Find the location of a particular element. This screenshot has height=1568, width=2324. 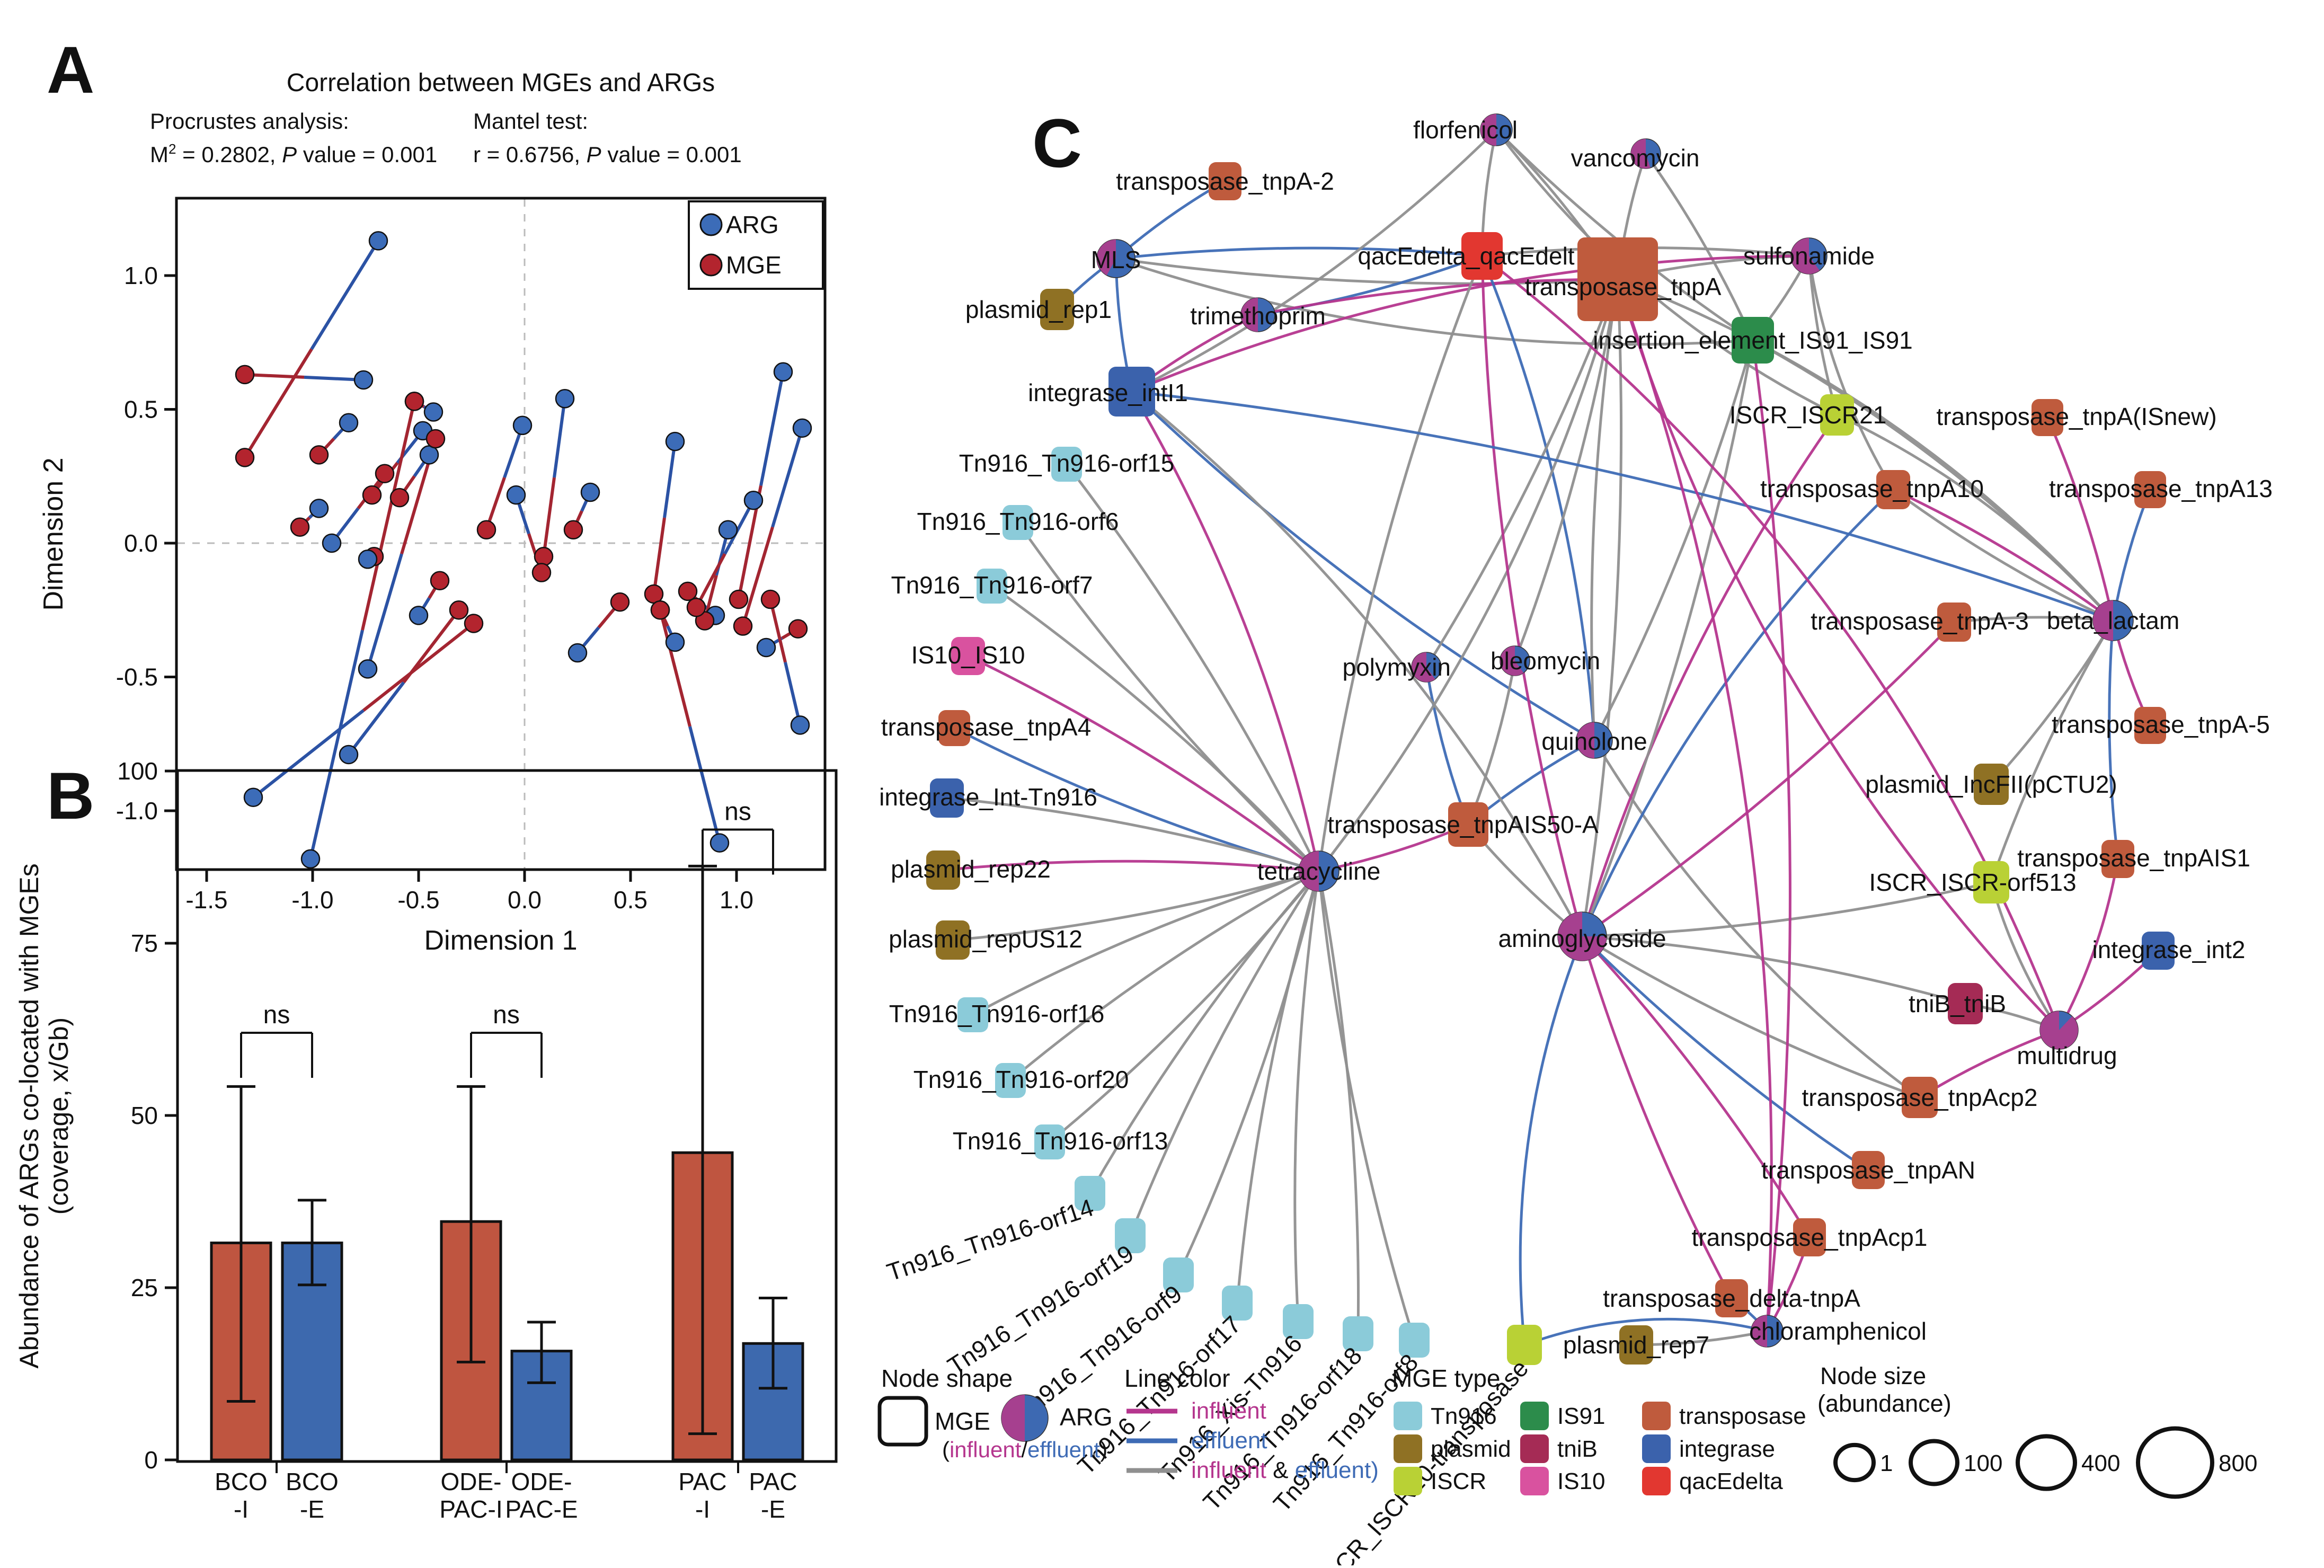

y-tick-label: 75 is located at coordinates (145, 943).